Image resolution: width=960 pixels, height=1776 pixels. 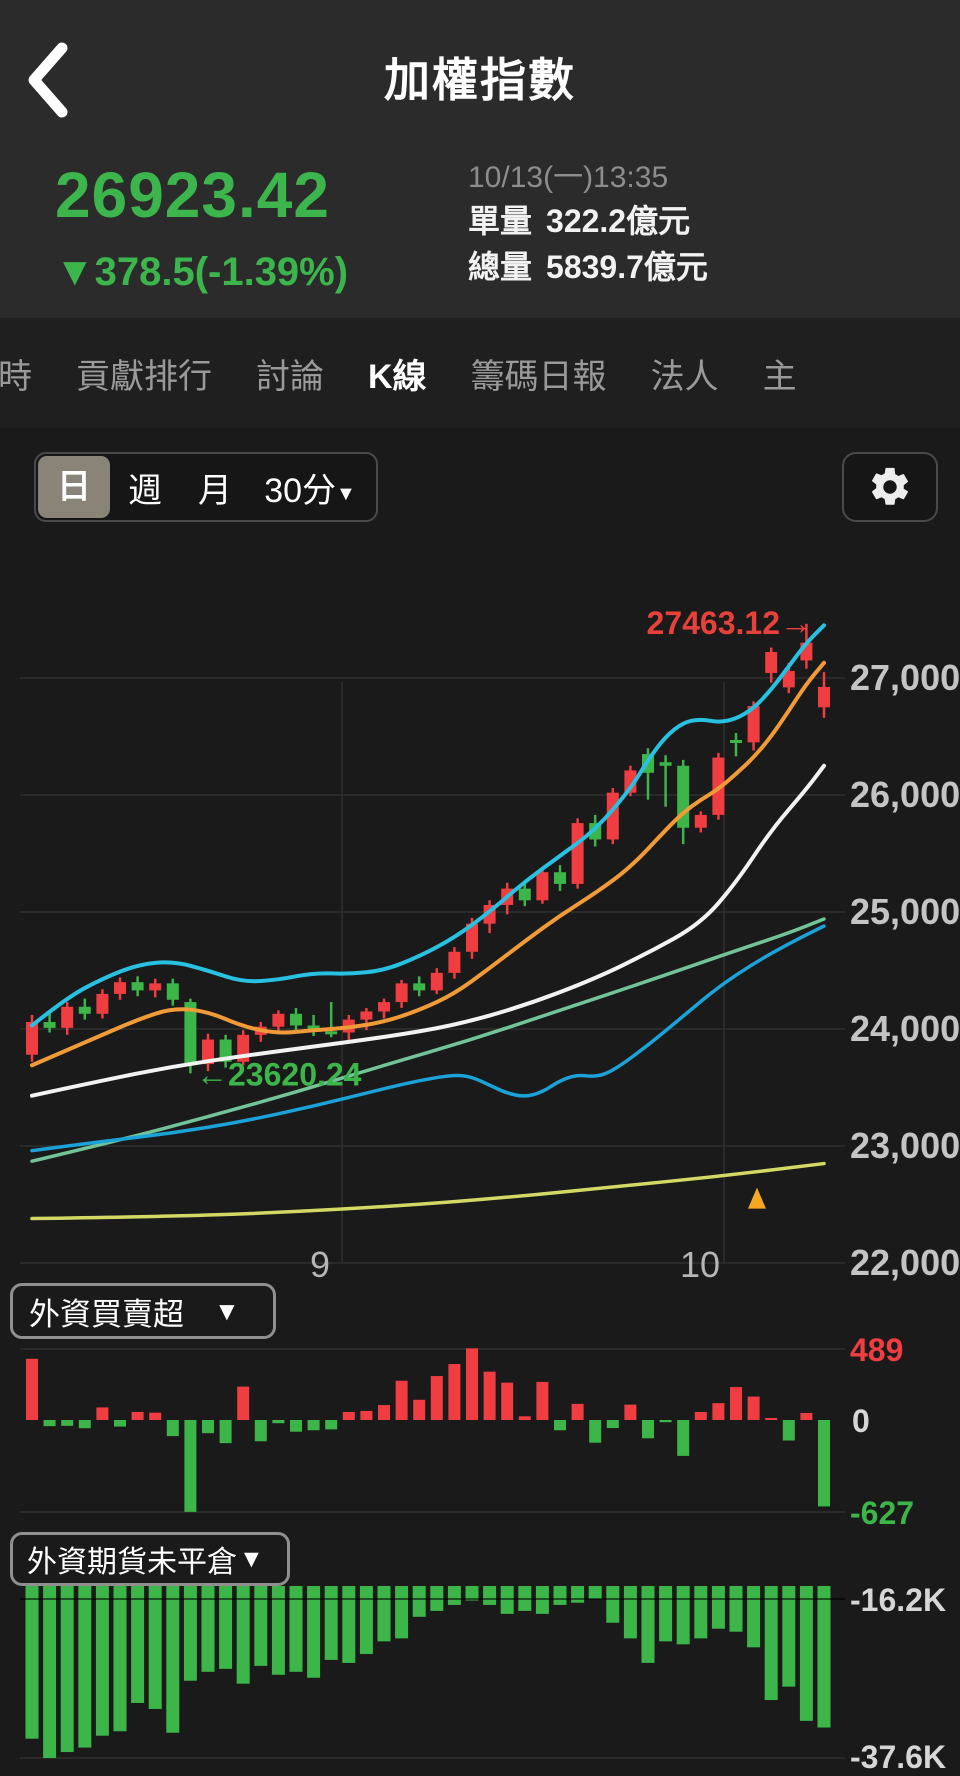 What do you see at coordinates (500, 221) in the screenshot?
I see `single-volume-label: 單量` at bounding box center [500, 221].